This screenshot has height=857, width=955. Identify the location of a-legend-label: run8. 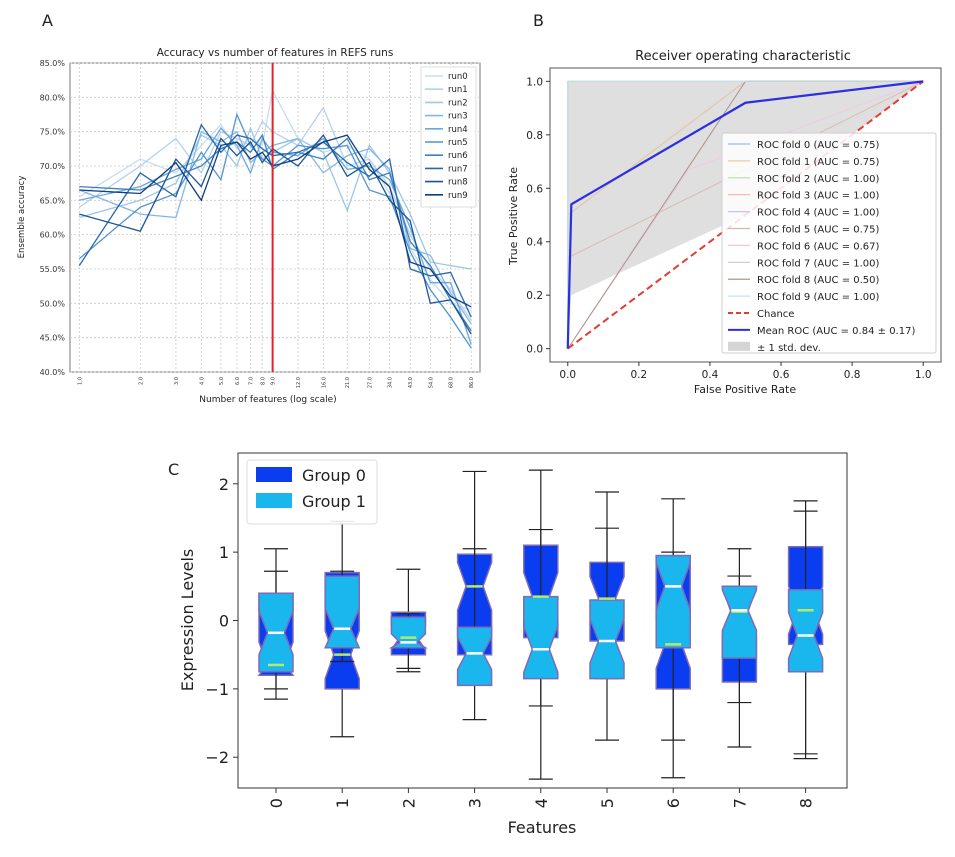
(458, 183).